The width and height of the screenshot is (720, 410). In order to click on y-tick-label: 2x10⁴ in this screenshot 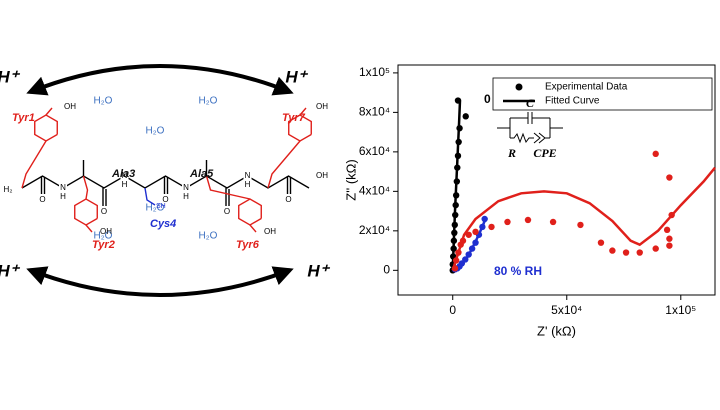, I will do `click(374, 230)`.